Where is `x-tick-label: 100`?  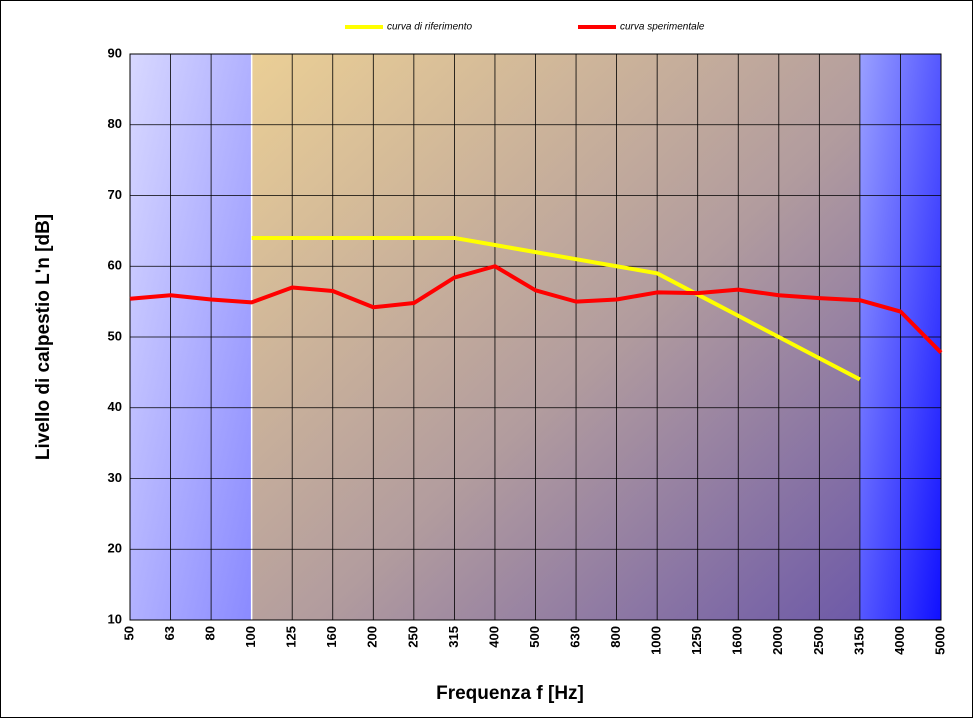
x-tick-label: 100 is located at coordinates (250, 637).